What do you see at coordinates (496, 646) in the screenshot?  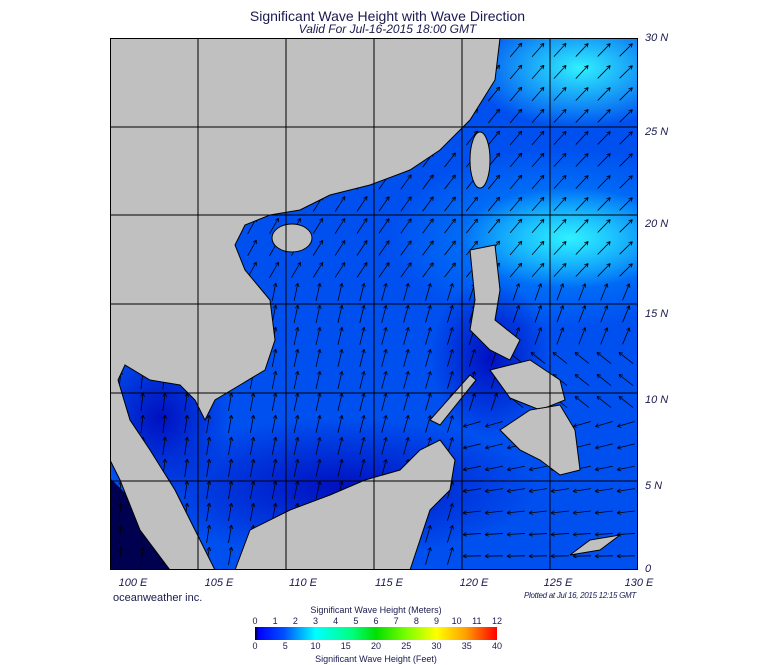 I see `colorbar-tick: 40` at bounding box center [496, 646].